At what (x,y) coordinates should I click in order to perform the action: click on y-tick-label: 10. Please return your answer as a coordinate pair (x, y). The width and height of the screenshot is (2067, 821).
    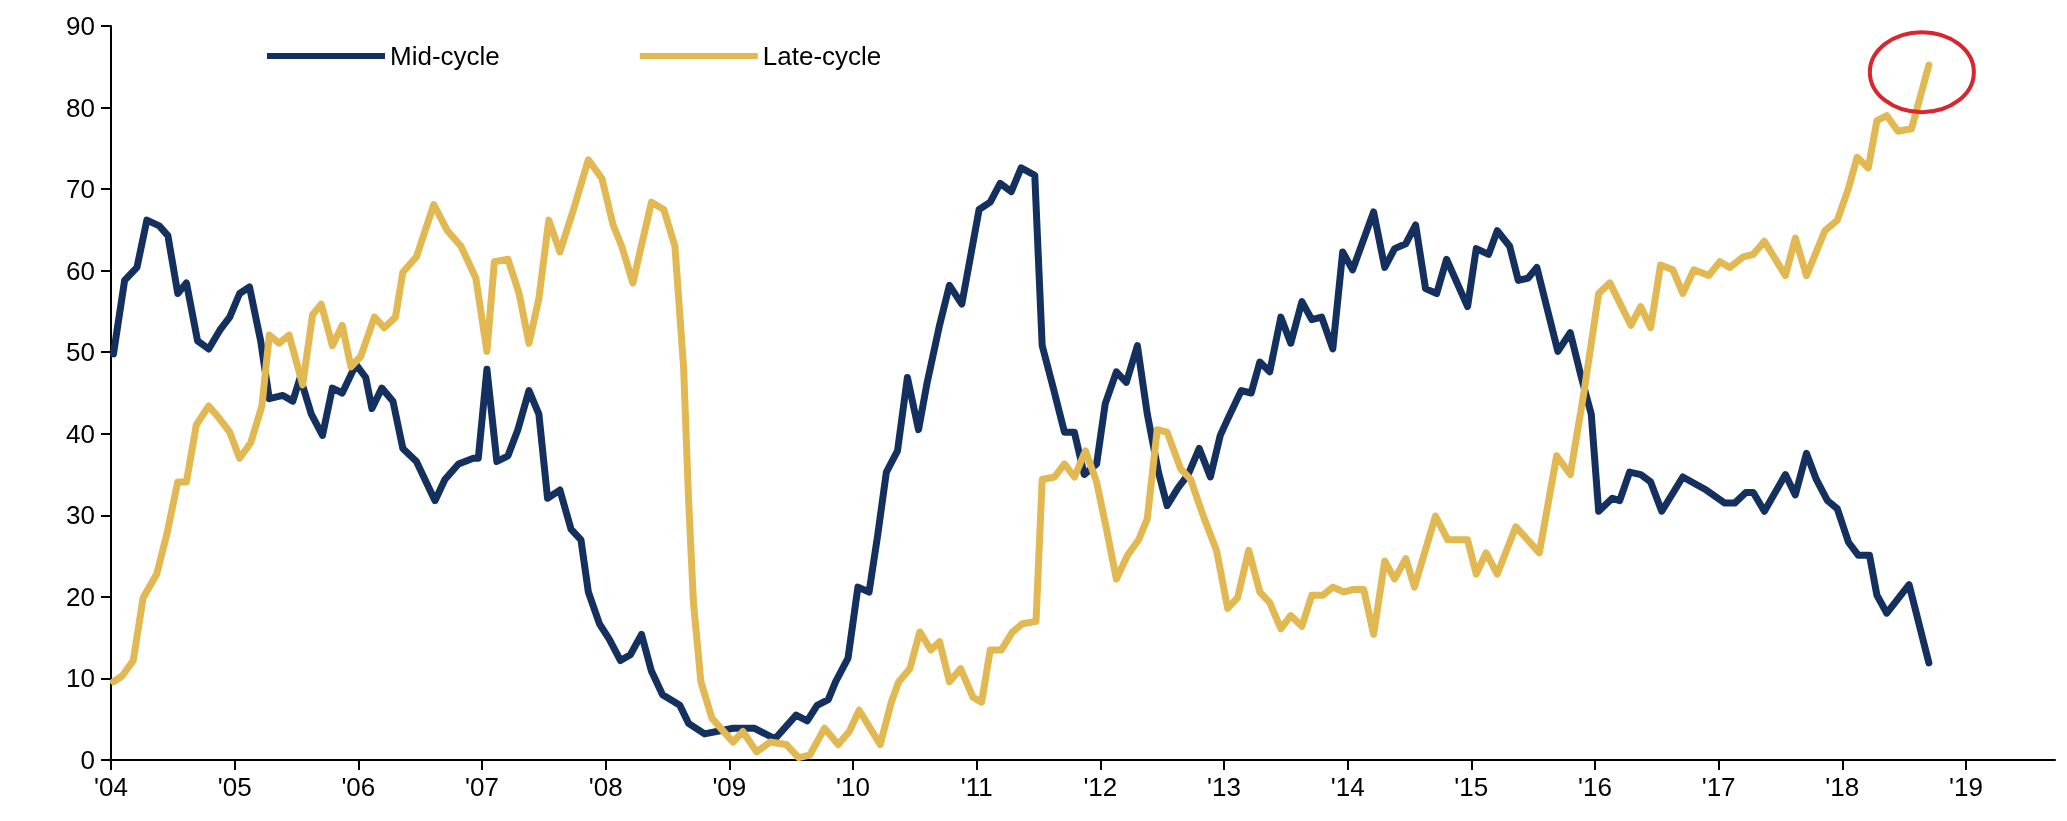
    Looking at the image, I should click on (80, 678).